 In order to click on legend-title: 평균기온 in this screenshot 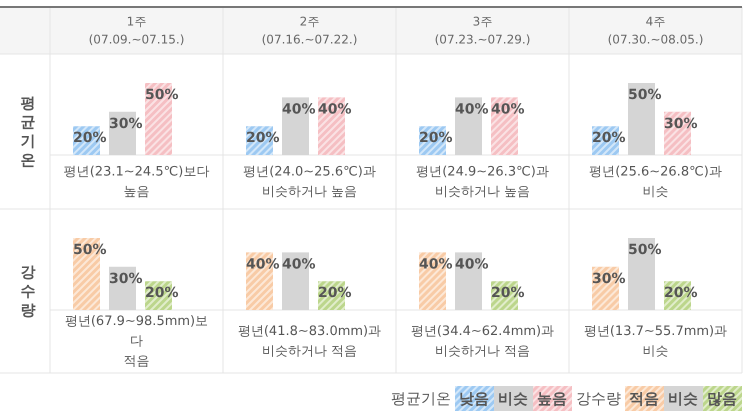, I will do `click(421, 399)`.